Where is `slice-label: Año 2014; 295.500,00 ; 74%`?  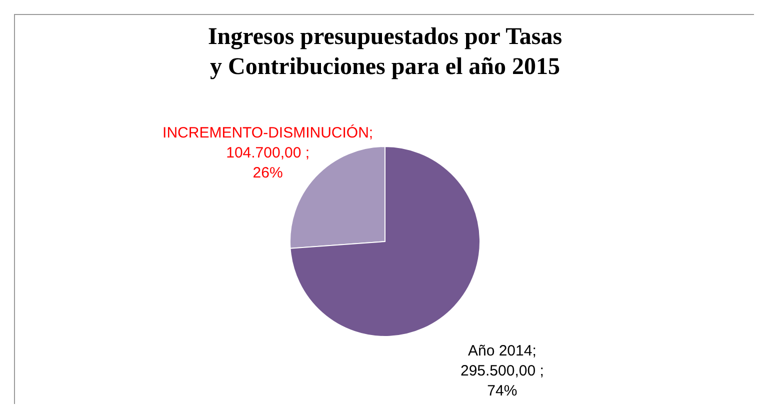 slice-label: Año 2014; 295.500,00 ; 74% is located at coordinates (502, 371).